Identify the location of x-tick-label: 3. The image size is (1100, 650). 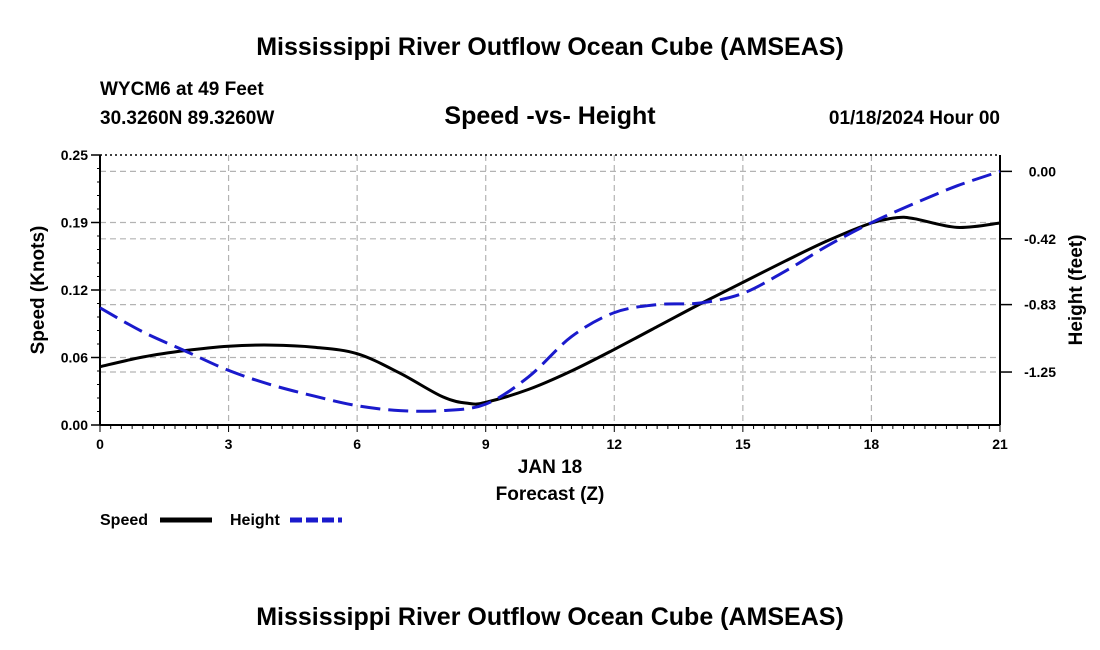
(229, 444).